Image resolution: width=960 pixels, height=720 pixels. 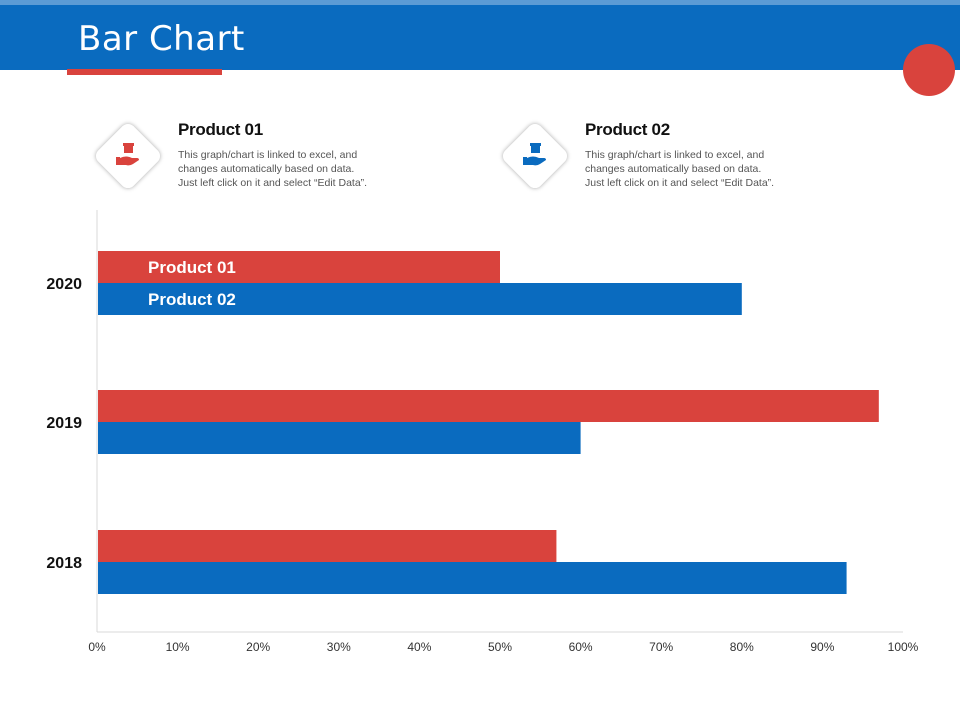 What do you see at coordinates (929, 70) in the screenshot?
I see `decorative-circle` at bounding box center [929, 70].